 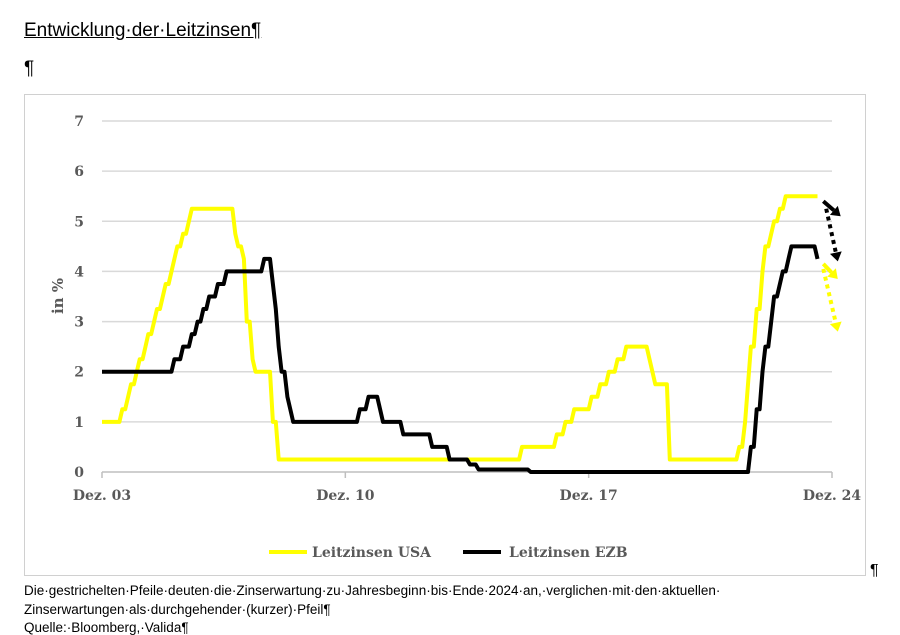 What do you see at coordinates (58, 296) in the screenshot?
I see `y-axis-label: in %` at bounding box center [58, 296].